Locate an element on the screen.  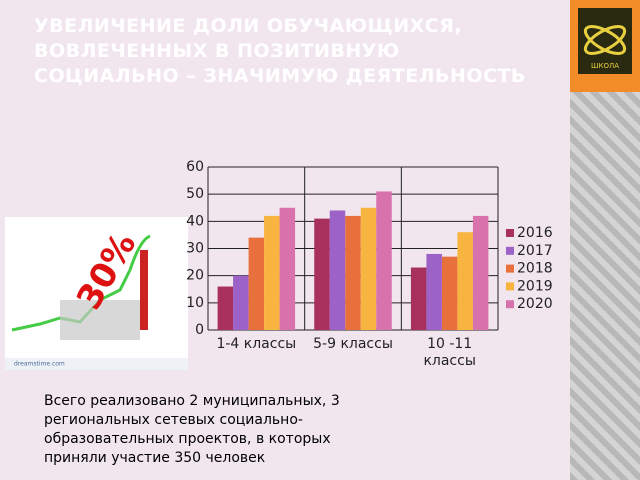
picture: dreamstime.com 30% is located at coordinates (96, 293).